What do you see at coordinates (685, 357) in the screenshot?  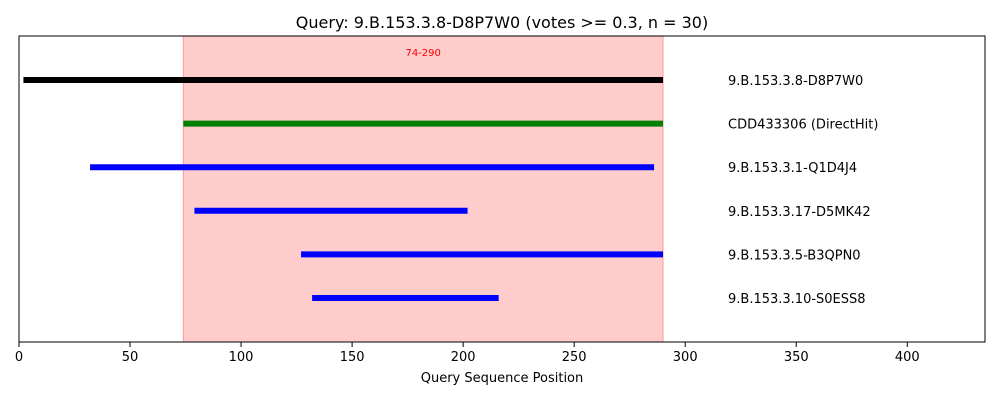 I see `x-tick-label: 300` at bounding box center [685, 357].